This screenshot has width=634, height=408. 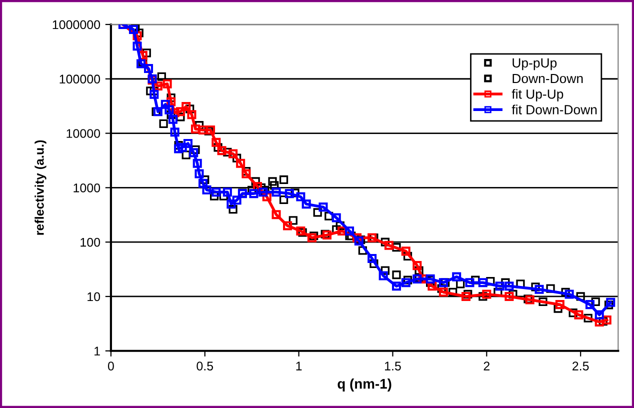 What do you see at coordinates (87, 187) in the screenshot?
I see `y-tick-label: 1000` at bounding box center [87, 187].